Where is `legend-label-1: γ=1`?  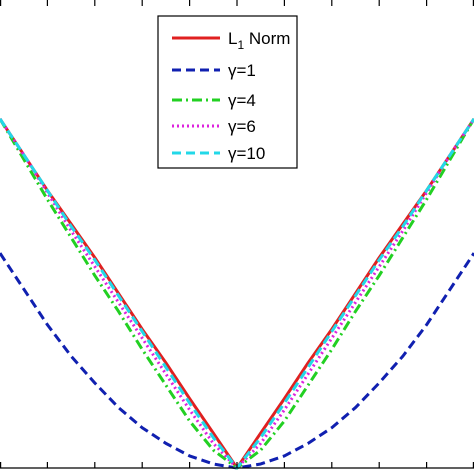
legend-label-1: γ=1 is located at coordinates (242, 70).